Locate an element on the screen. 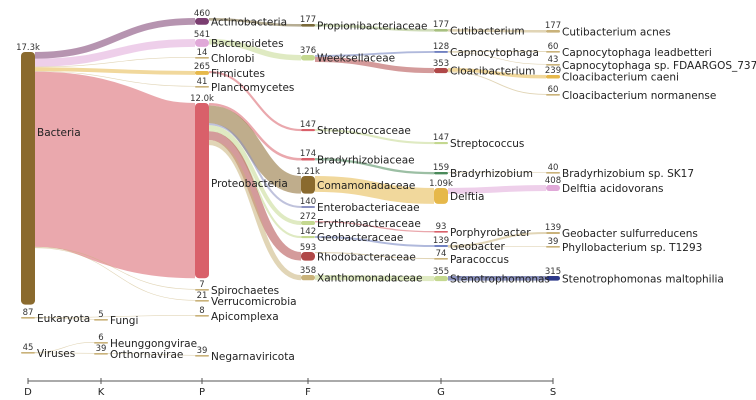 The height and width of the screenshot is (400, 756). link-bacteria-actinobacteria is located at coordinates (115, 38).